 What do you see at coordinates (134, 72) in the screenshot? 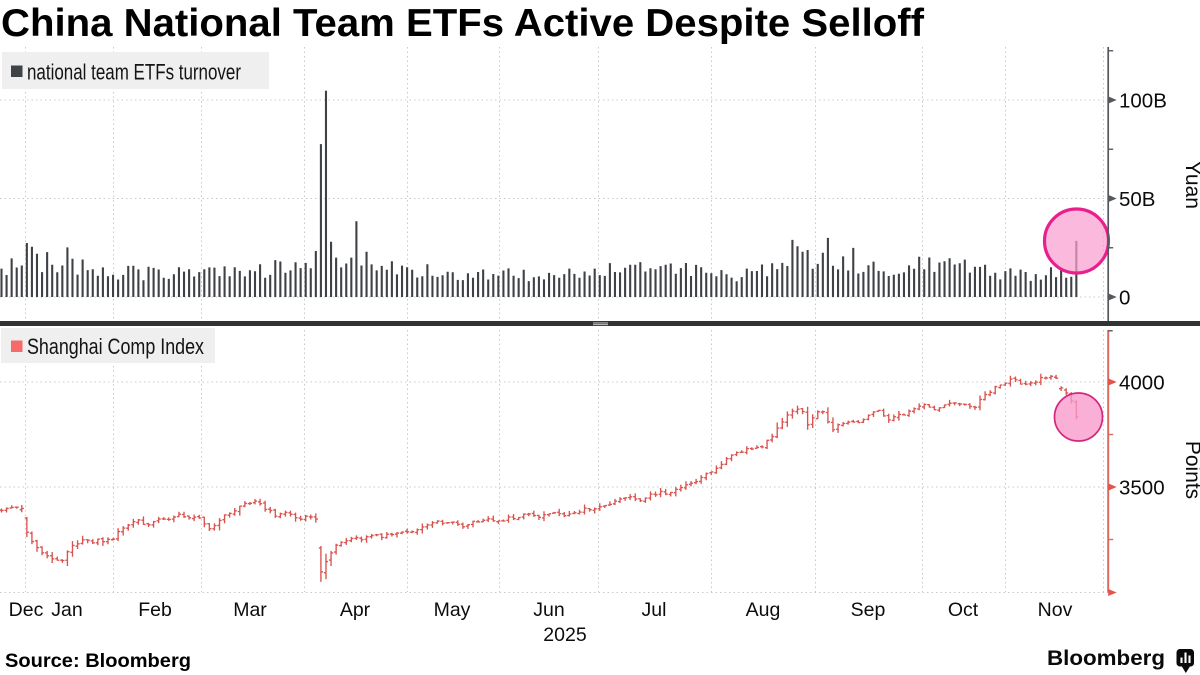
I see `svg-text: national team ETFs turnover` at bounding box center [134, 72].